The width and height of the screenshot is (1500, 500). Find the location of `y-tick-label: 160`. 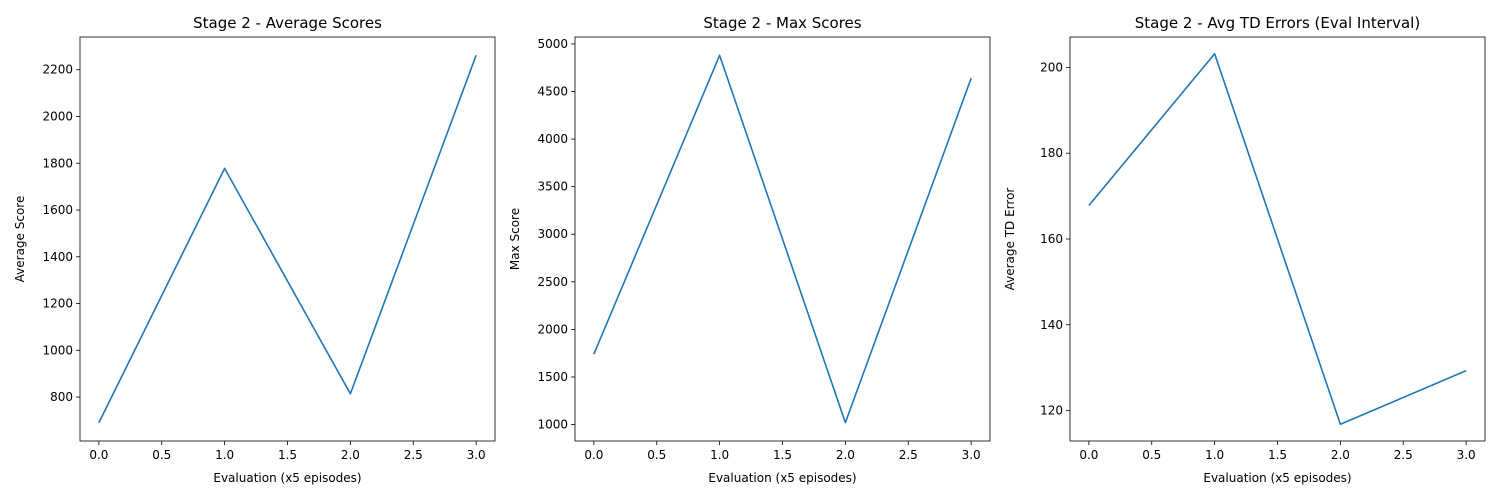

y-tick-label: 160 is located at coordinates (1051, 239).